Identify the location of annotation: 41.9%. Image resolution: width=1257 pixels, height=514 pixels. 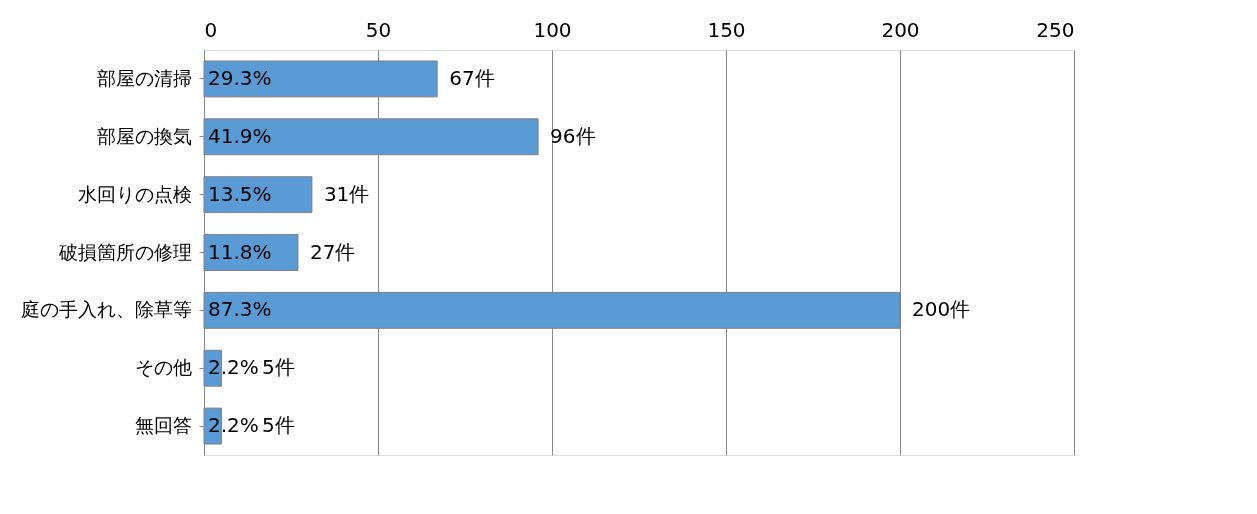
(240, 135).